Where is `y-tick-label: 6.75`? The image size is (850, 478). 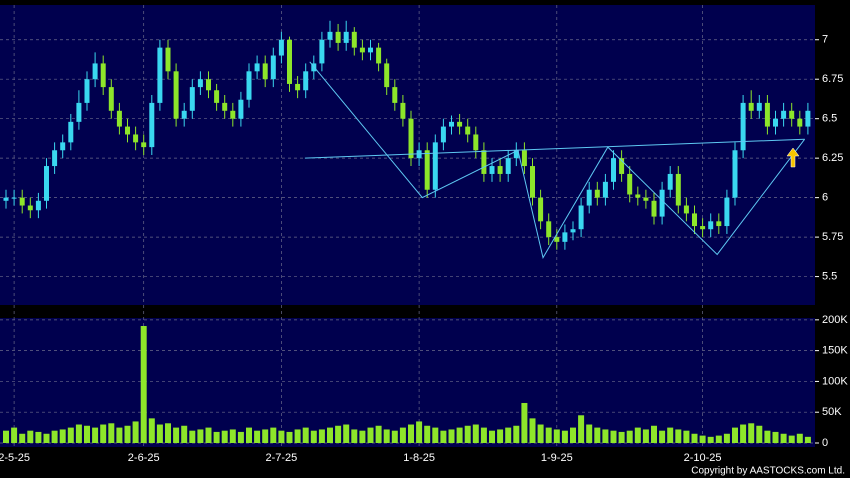 y-tick-label: 6.75 is located at coordinates (832, 79).